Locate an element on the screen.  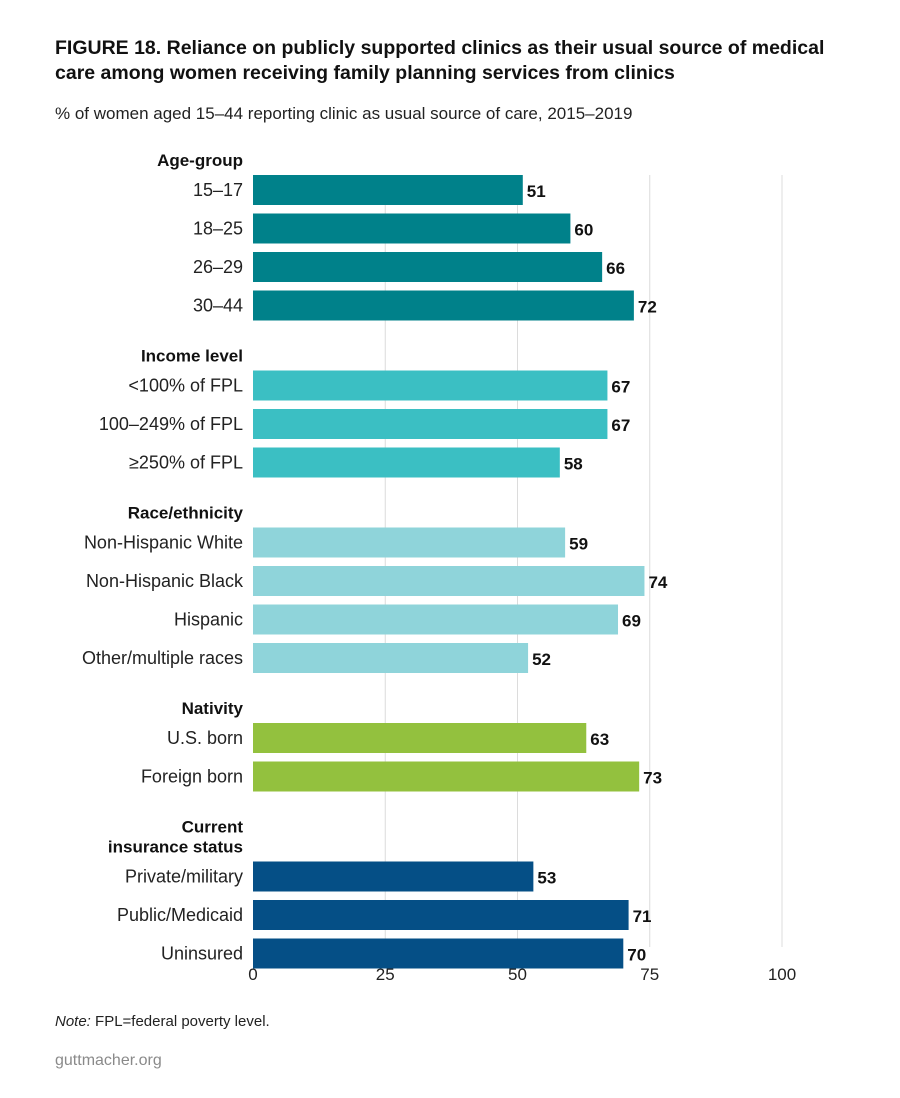
footnote: Note: FPL=federal poverty level. is located at coordinates (162, 1021).